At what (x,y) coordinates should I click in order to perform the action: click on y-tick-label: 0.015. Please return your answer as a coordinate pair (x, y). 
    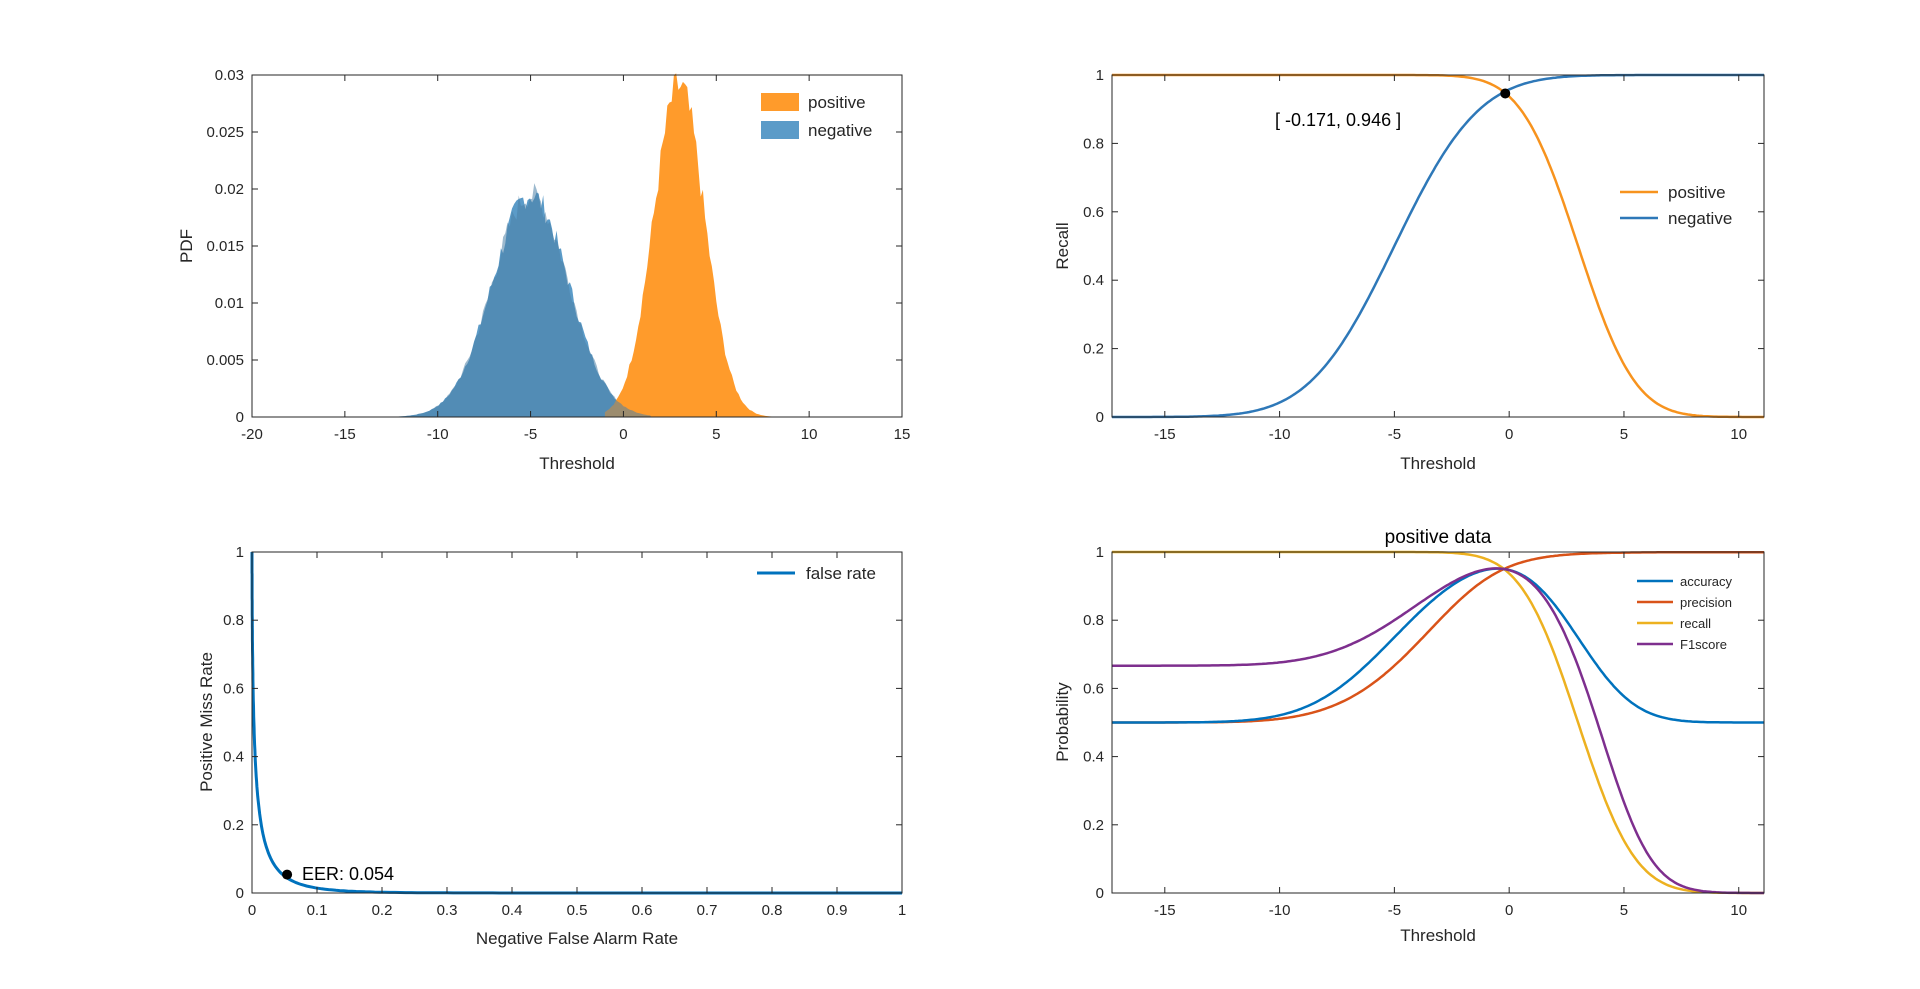
    Looking at the image, I should click on (225, 246).